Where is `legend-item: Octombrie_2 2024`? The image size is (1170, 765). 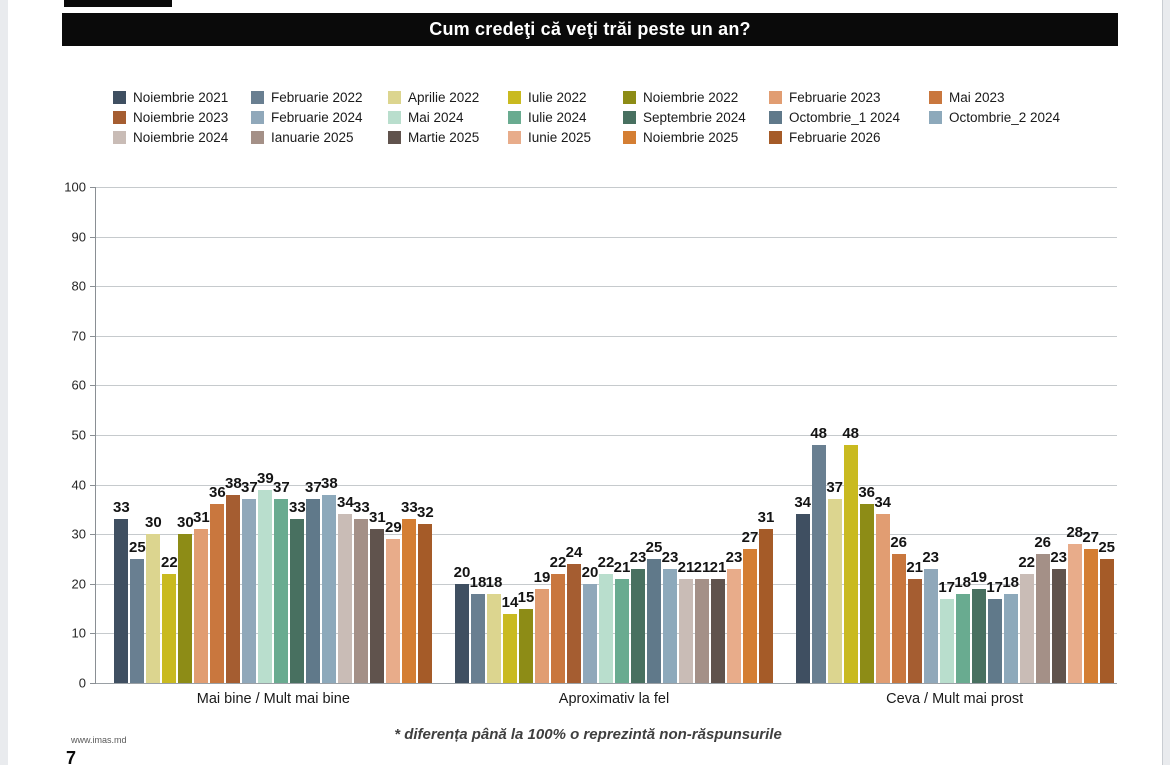 legend-item: Octombrie_2 2024 is located at coordinates (1028, 117).